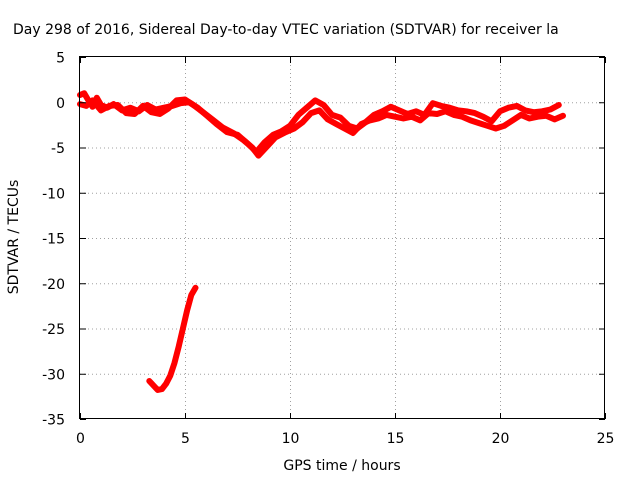  Describe the element at coordinates (60, 104) in the screenshot. I see `y-tick-label: 0` at that location.